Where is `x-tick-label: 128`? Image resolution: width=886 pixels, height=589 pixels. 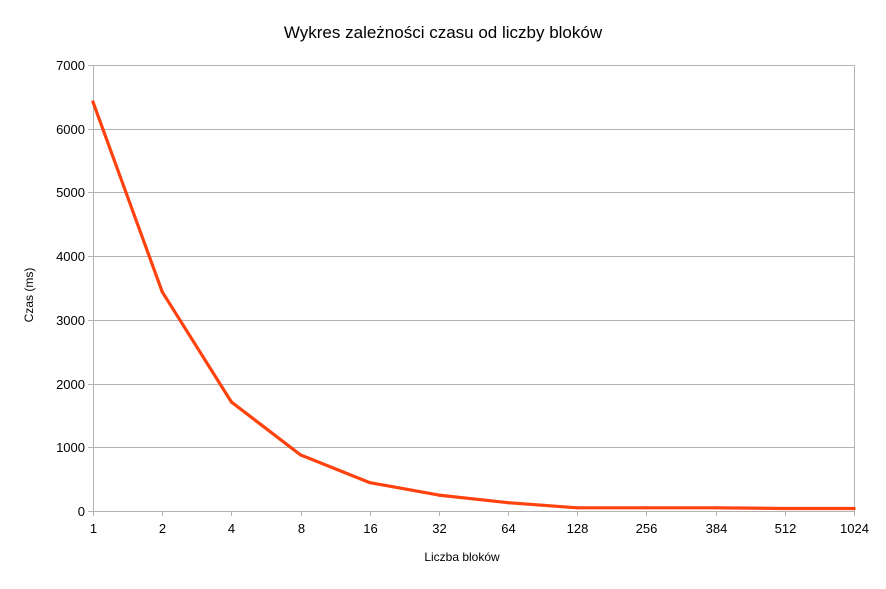
x-tick-label: 128 is located at coordinates (578, 528).